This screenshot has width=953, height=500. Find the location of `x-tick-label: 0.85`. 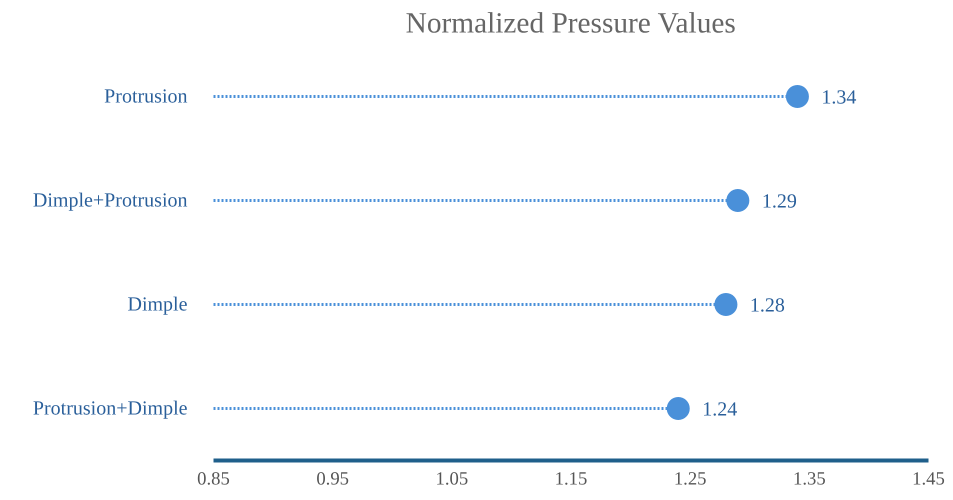

x-tick-label: 0.85 is located at coordinates (213, 479).